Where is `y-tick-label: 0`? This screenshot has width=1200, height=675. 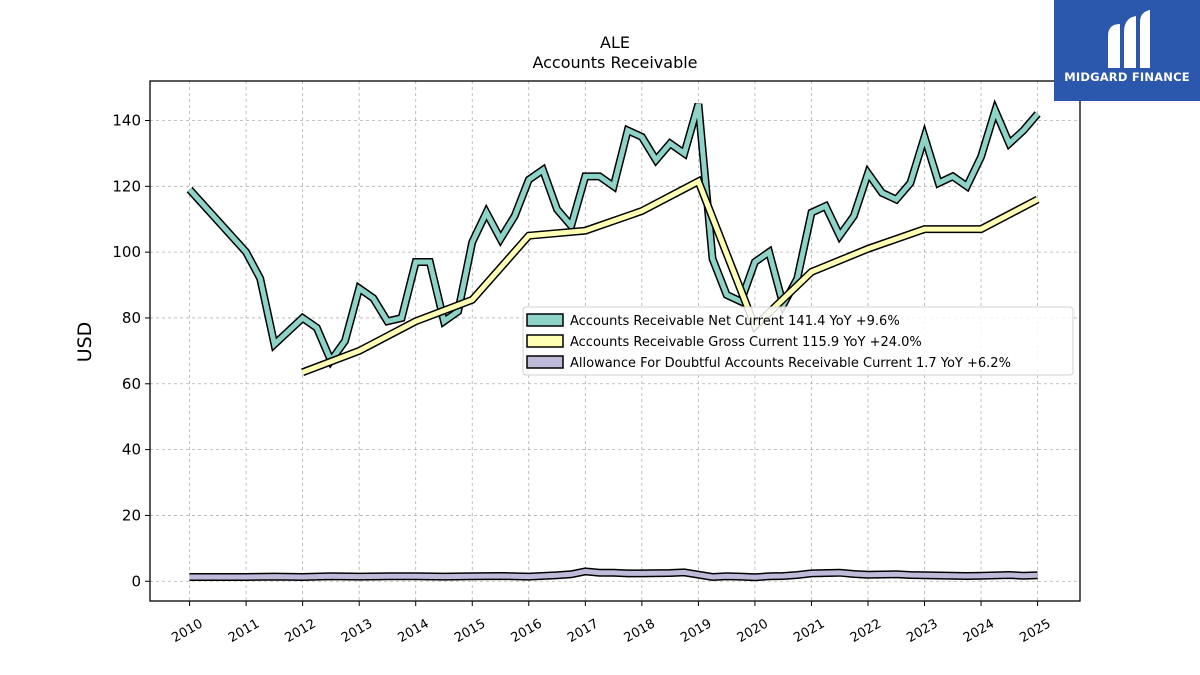 y-tick-label: 0 is located at coordinates (136, 581).